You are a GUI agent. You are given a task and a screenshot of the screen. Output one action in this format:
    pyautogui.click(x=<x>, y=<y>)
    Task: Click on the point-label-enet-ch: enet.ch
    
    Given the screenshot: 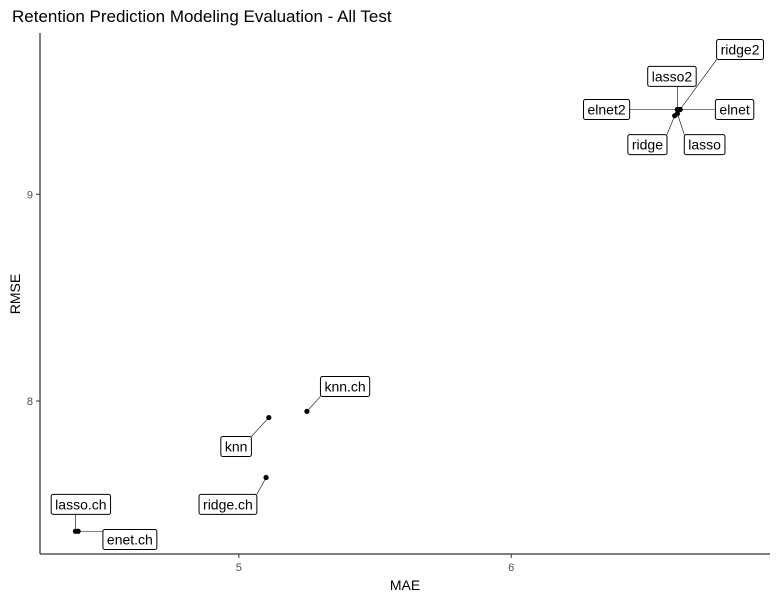 What is the action you would take?
    pyautogui.click(x=130, y=540)
    